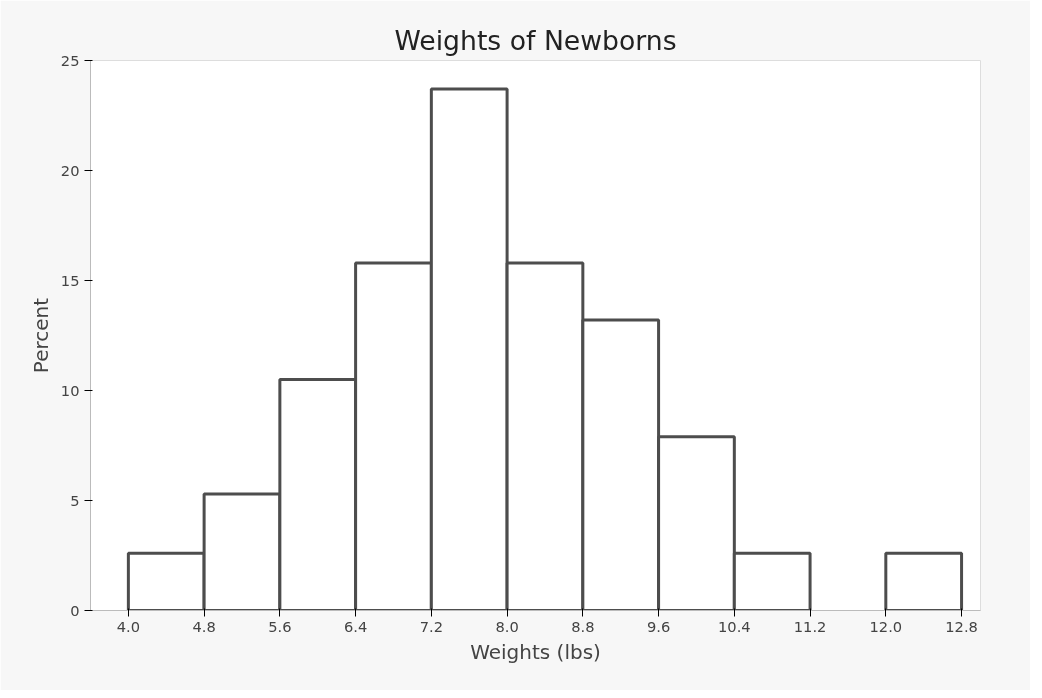  I want to click on x-tick-label: 8.8, so click(583, 626).